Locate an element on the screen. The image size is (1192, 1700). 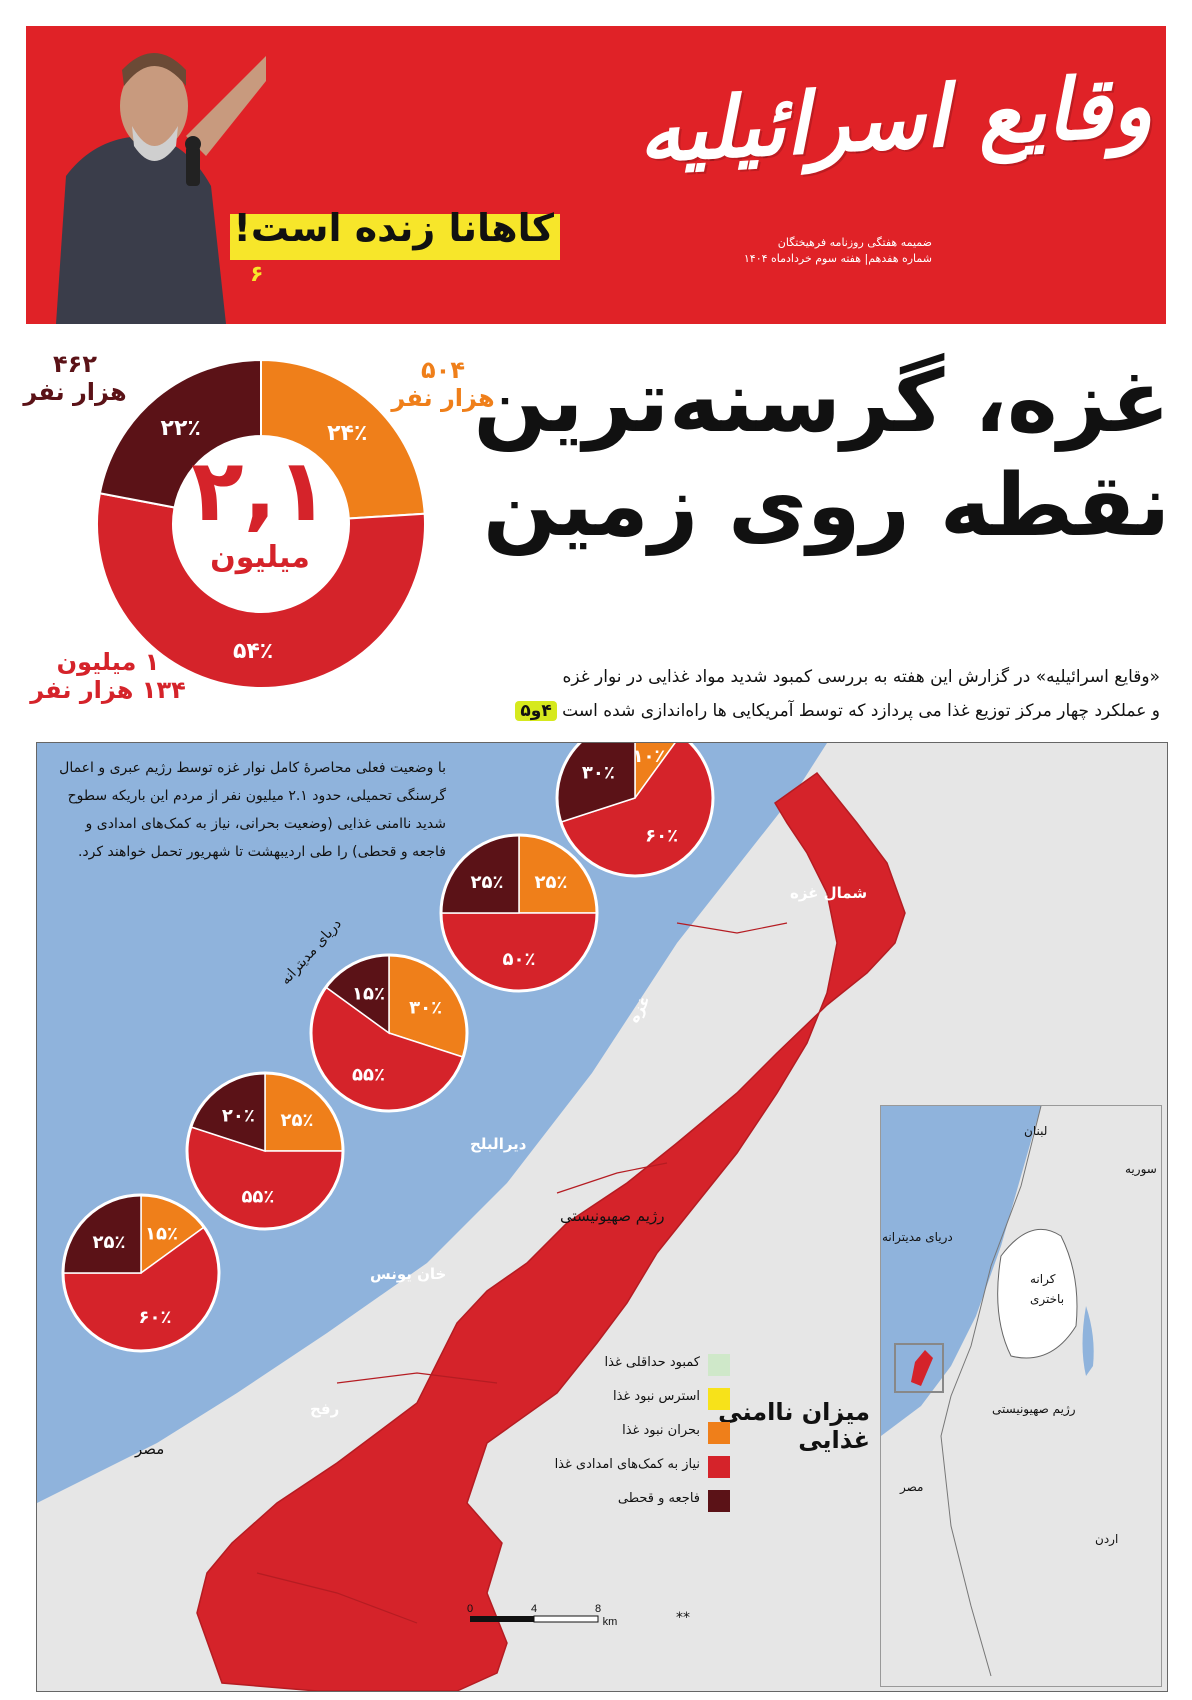
inset-jordan: اردن is located at coordinates (1107, 1539).